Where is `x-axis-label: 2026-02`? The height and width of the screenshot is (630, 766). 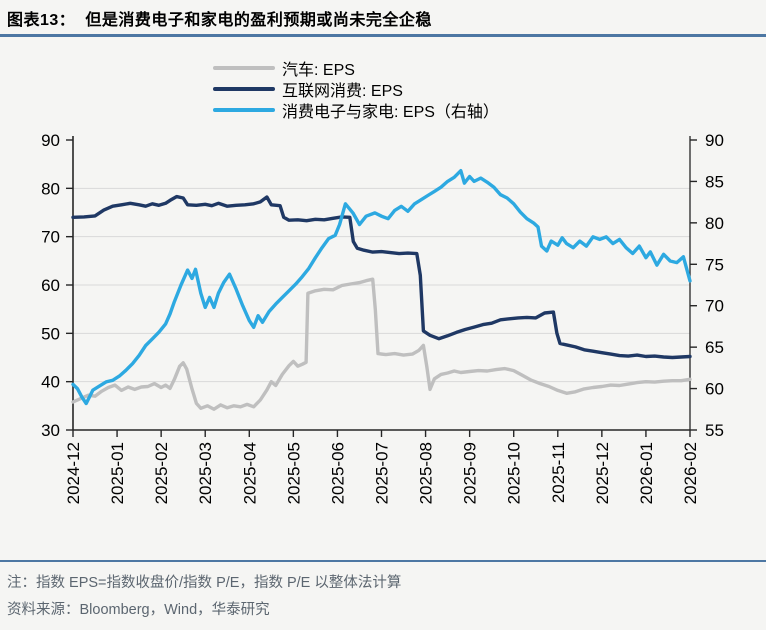 x-axis-label: 2026-02 is located at coordinates (690, 473).